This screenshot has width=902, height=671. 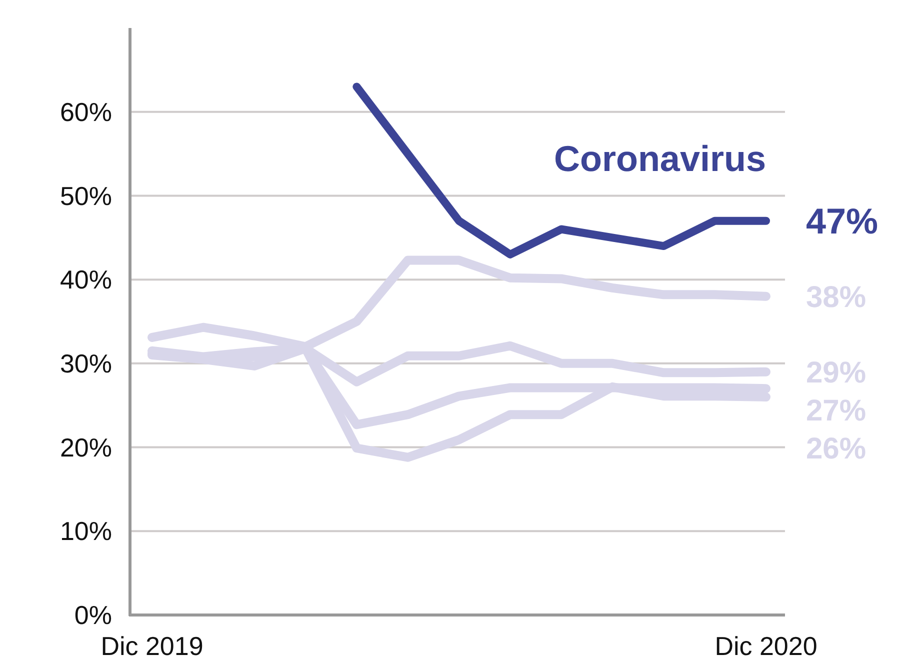 I want to click on x-tick-label: Dic 2020, so click(x=766, y=646).